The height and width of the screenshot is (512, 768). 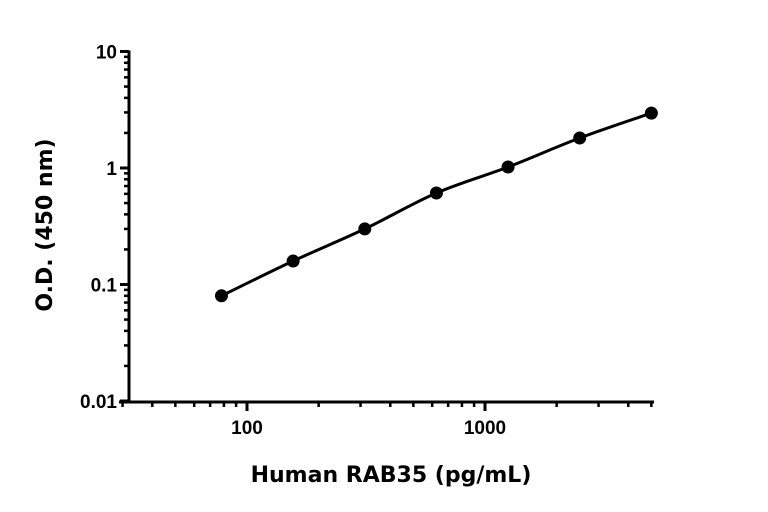 What do you see at coordinates (104, 286) in the screenshot?
I see `y-tick-label: 0.1` at bounding box center [104, 286].